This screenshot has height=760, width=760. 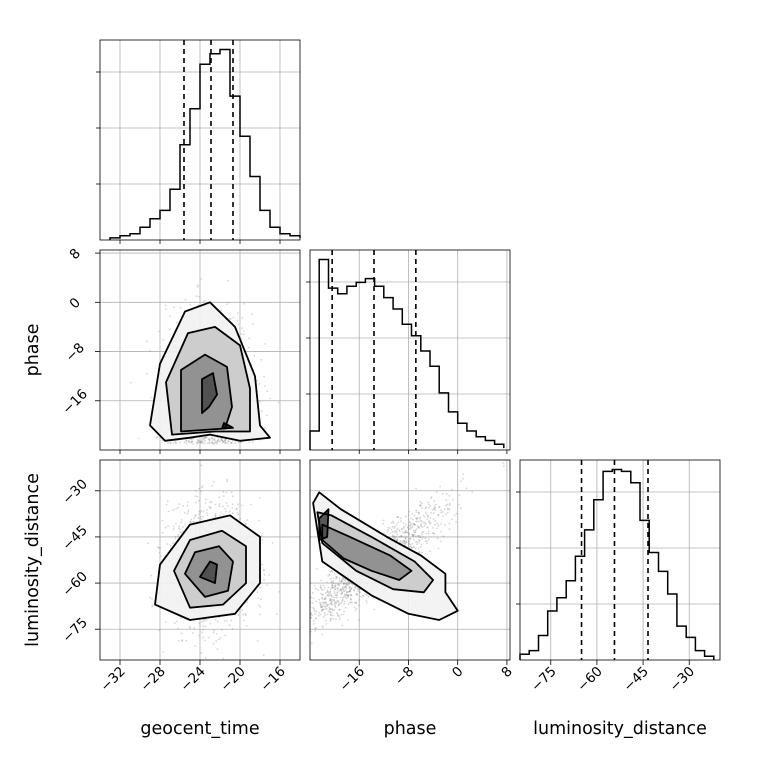 What do you see at coordinates (457, 672) in the screenshot?
I see `x-tick-label: 0` at bounding box center [457, 672].